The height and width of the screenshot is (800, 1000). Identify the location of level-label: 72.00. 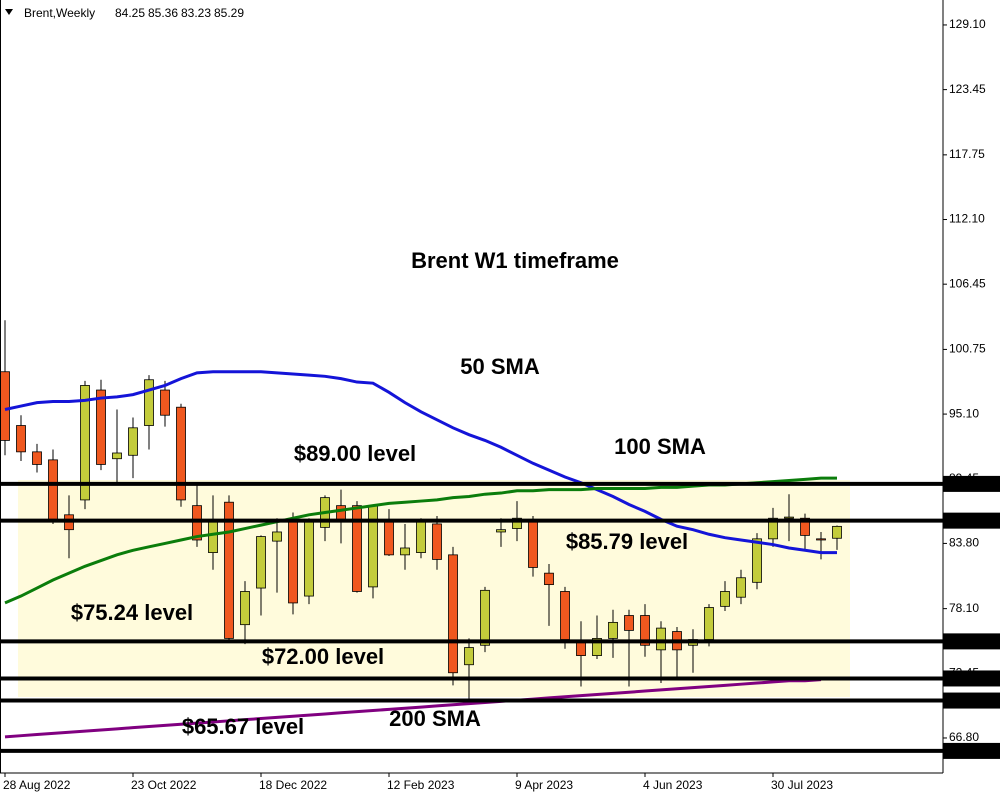
(964, 678).